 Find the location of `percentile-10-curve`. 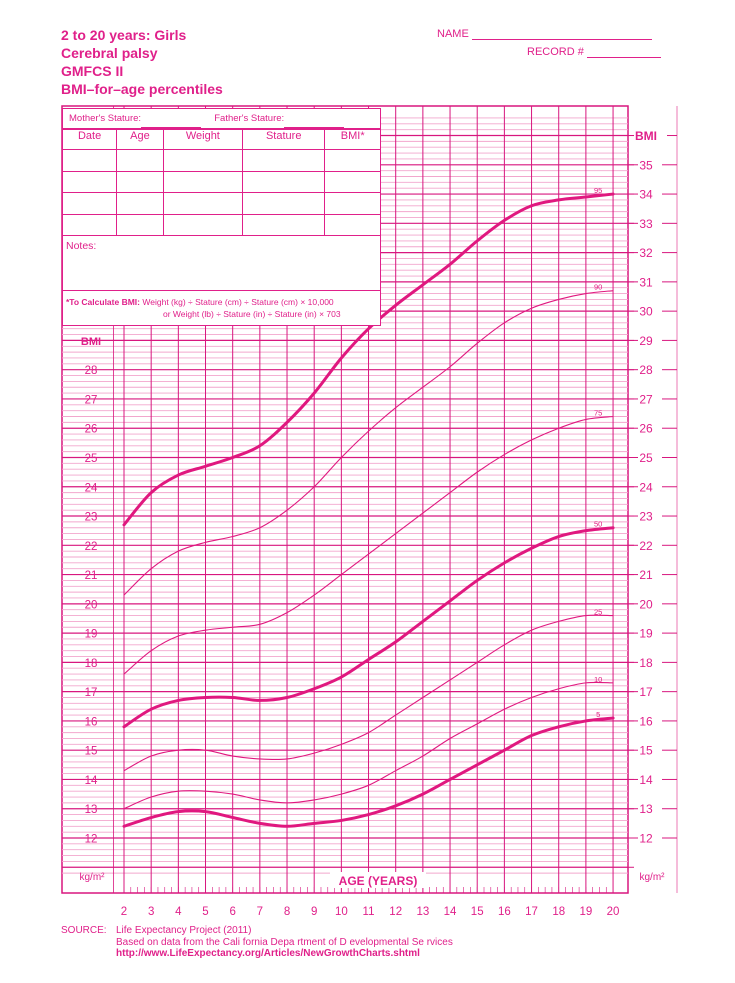

percentile-10-curve is located at coordinates (368, 745).